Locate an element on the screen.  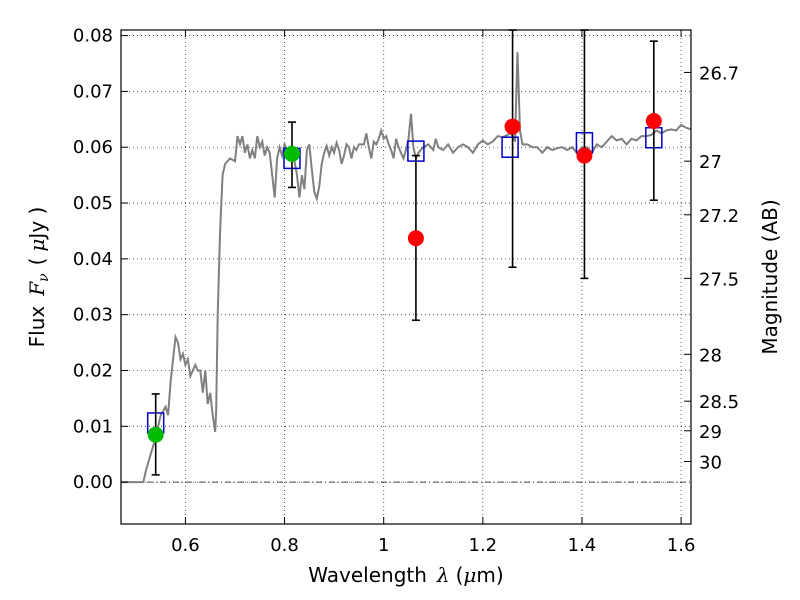
magnitude-tick-label: 28 is located at coordinates (710, 355).